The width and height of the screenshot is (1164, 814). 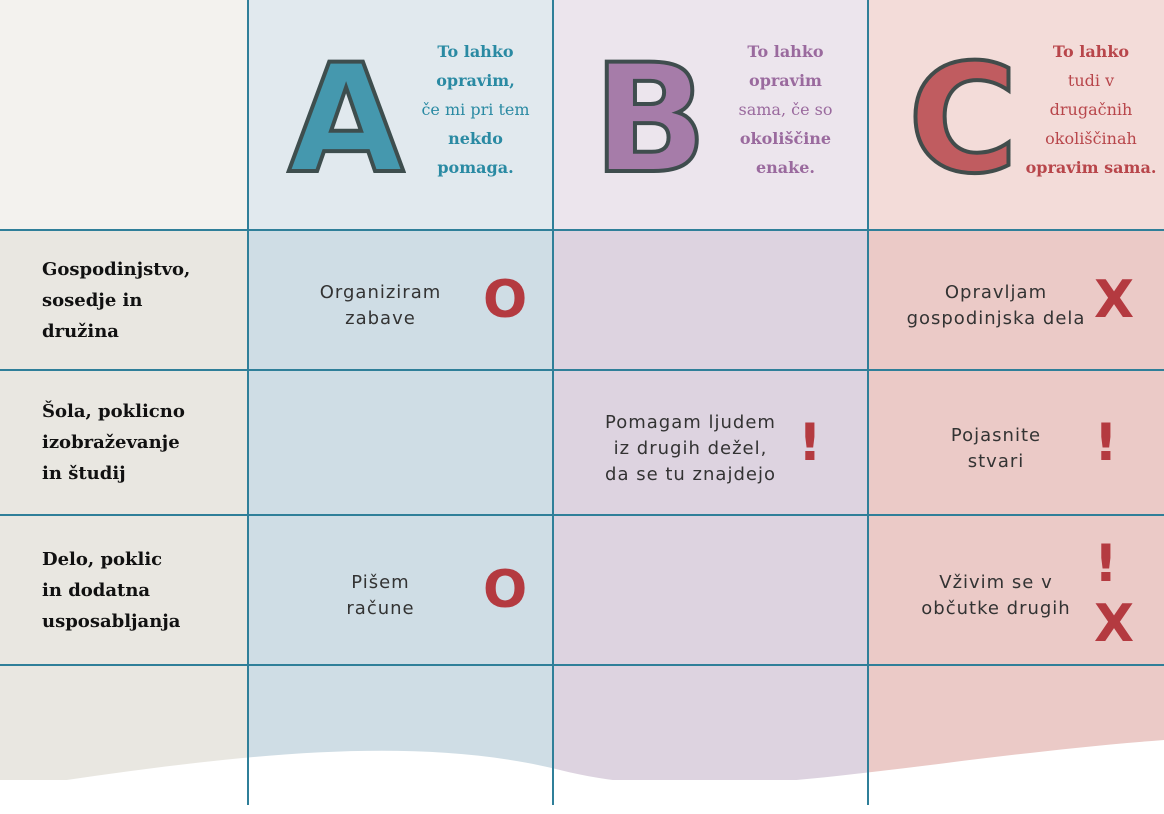 What do you see at coordinates (1091, 109) in the screenshot?
I see `header-line: drugačnih` at bounding box center [1091, 109].